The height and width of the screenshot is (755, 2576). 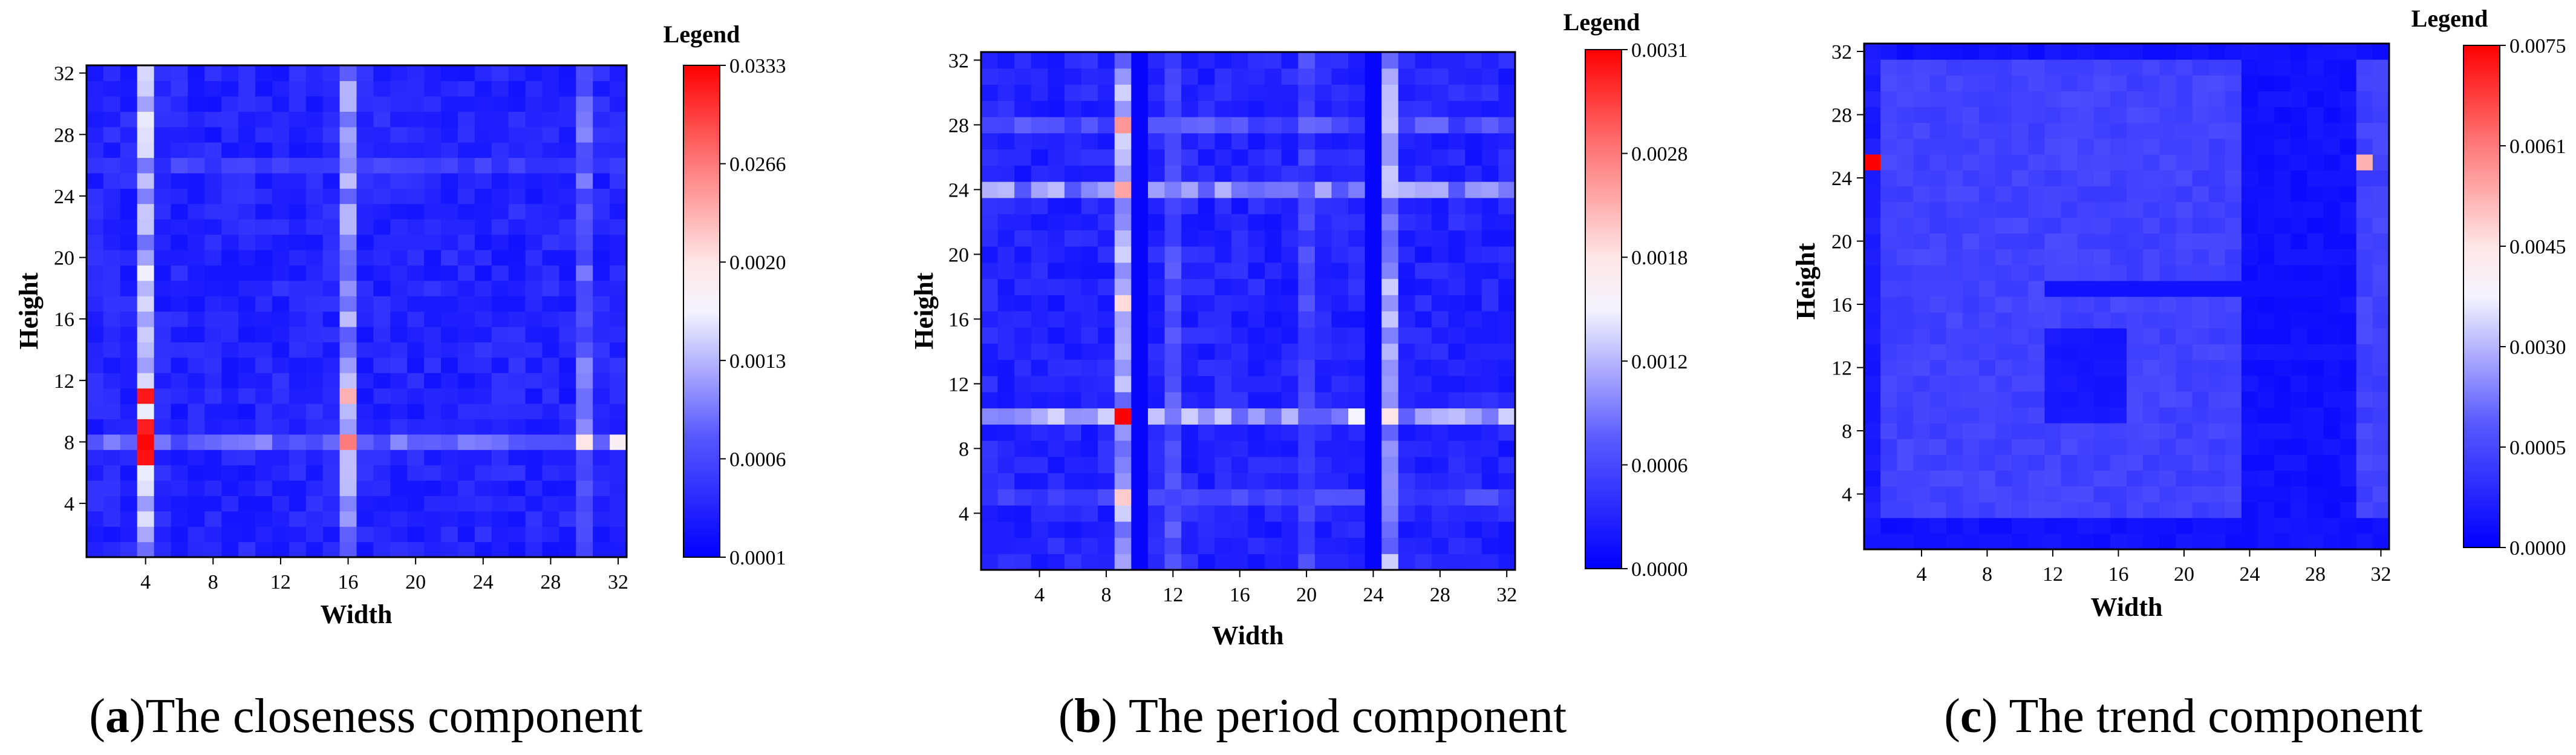 I want to click on x-tick-label-a: 24, so click(x=483, y=582).